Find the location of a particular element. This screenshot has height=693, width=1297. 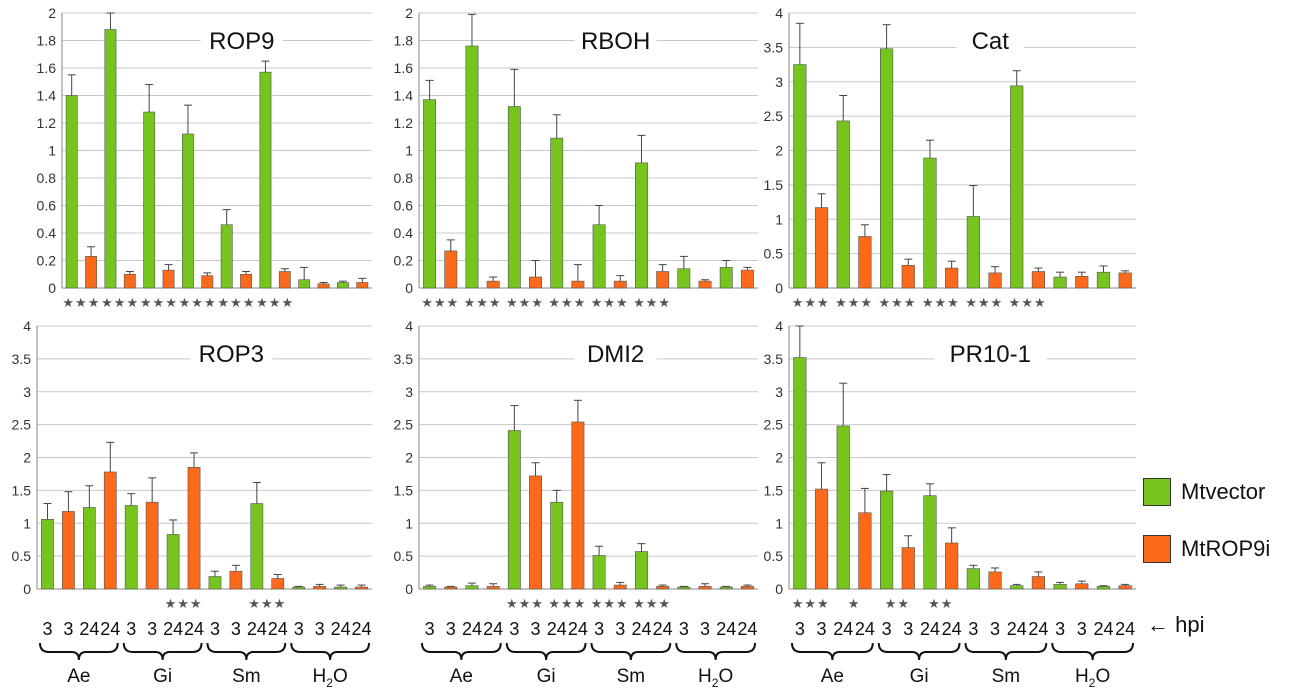

significance-stars: ★ is located at coordinates (854, 603).